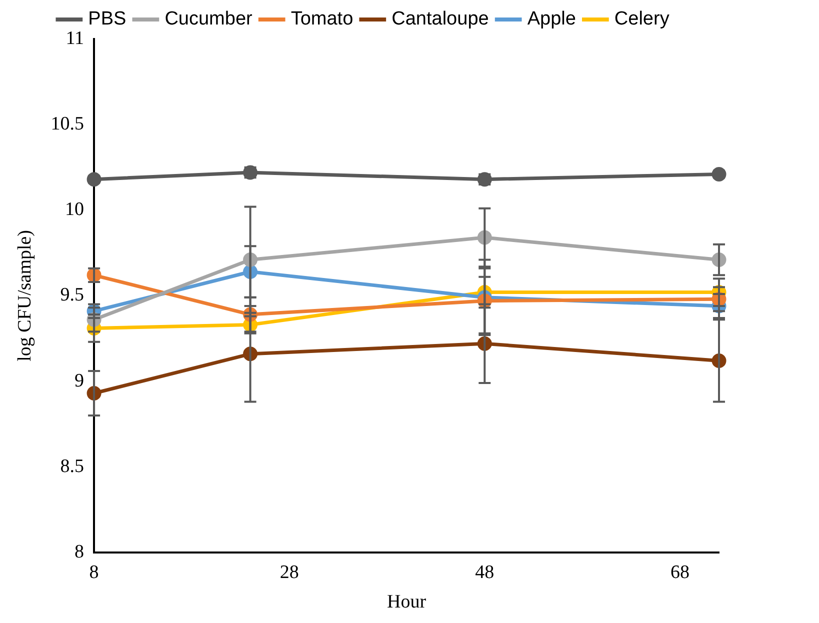 This screenshot has width=819, height=623. What do you see at coordinates (79, 381) in the screenshot?
I see `y-tick-label: 9` at bounding box center [79, 381].